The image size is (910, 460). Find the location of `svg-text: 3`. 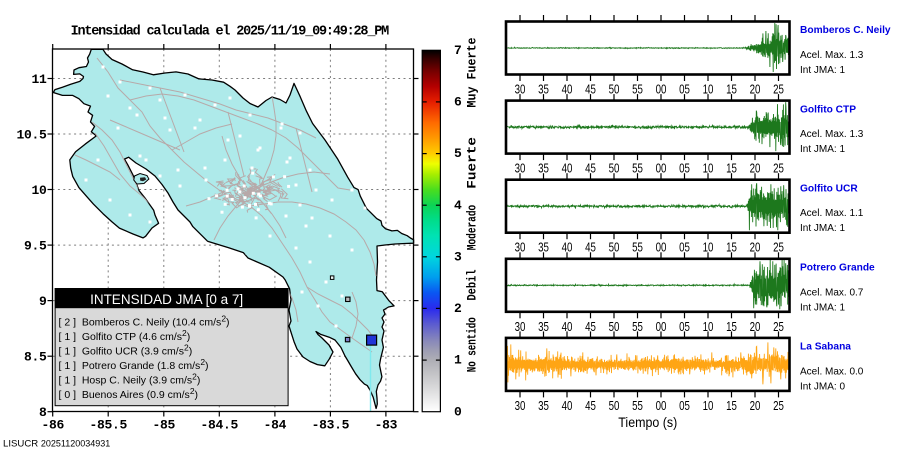

svg-text: 3 is located at coordinates (458, 256).